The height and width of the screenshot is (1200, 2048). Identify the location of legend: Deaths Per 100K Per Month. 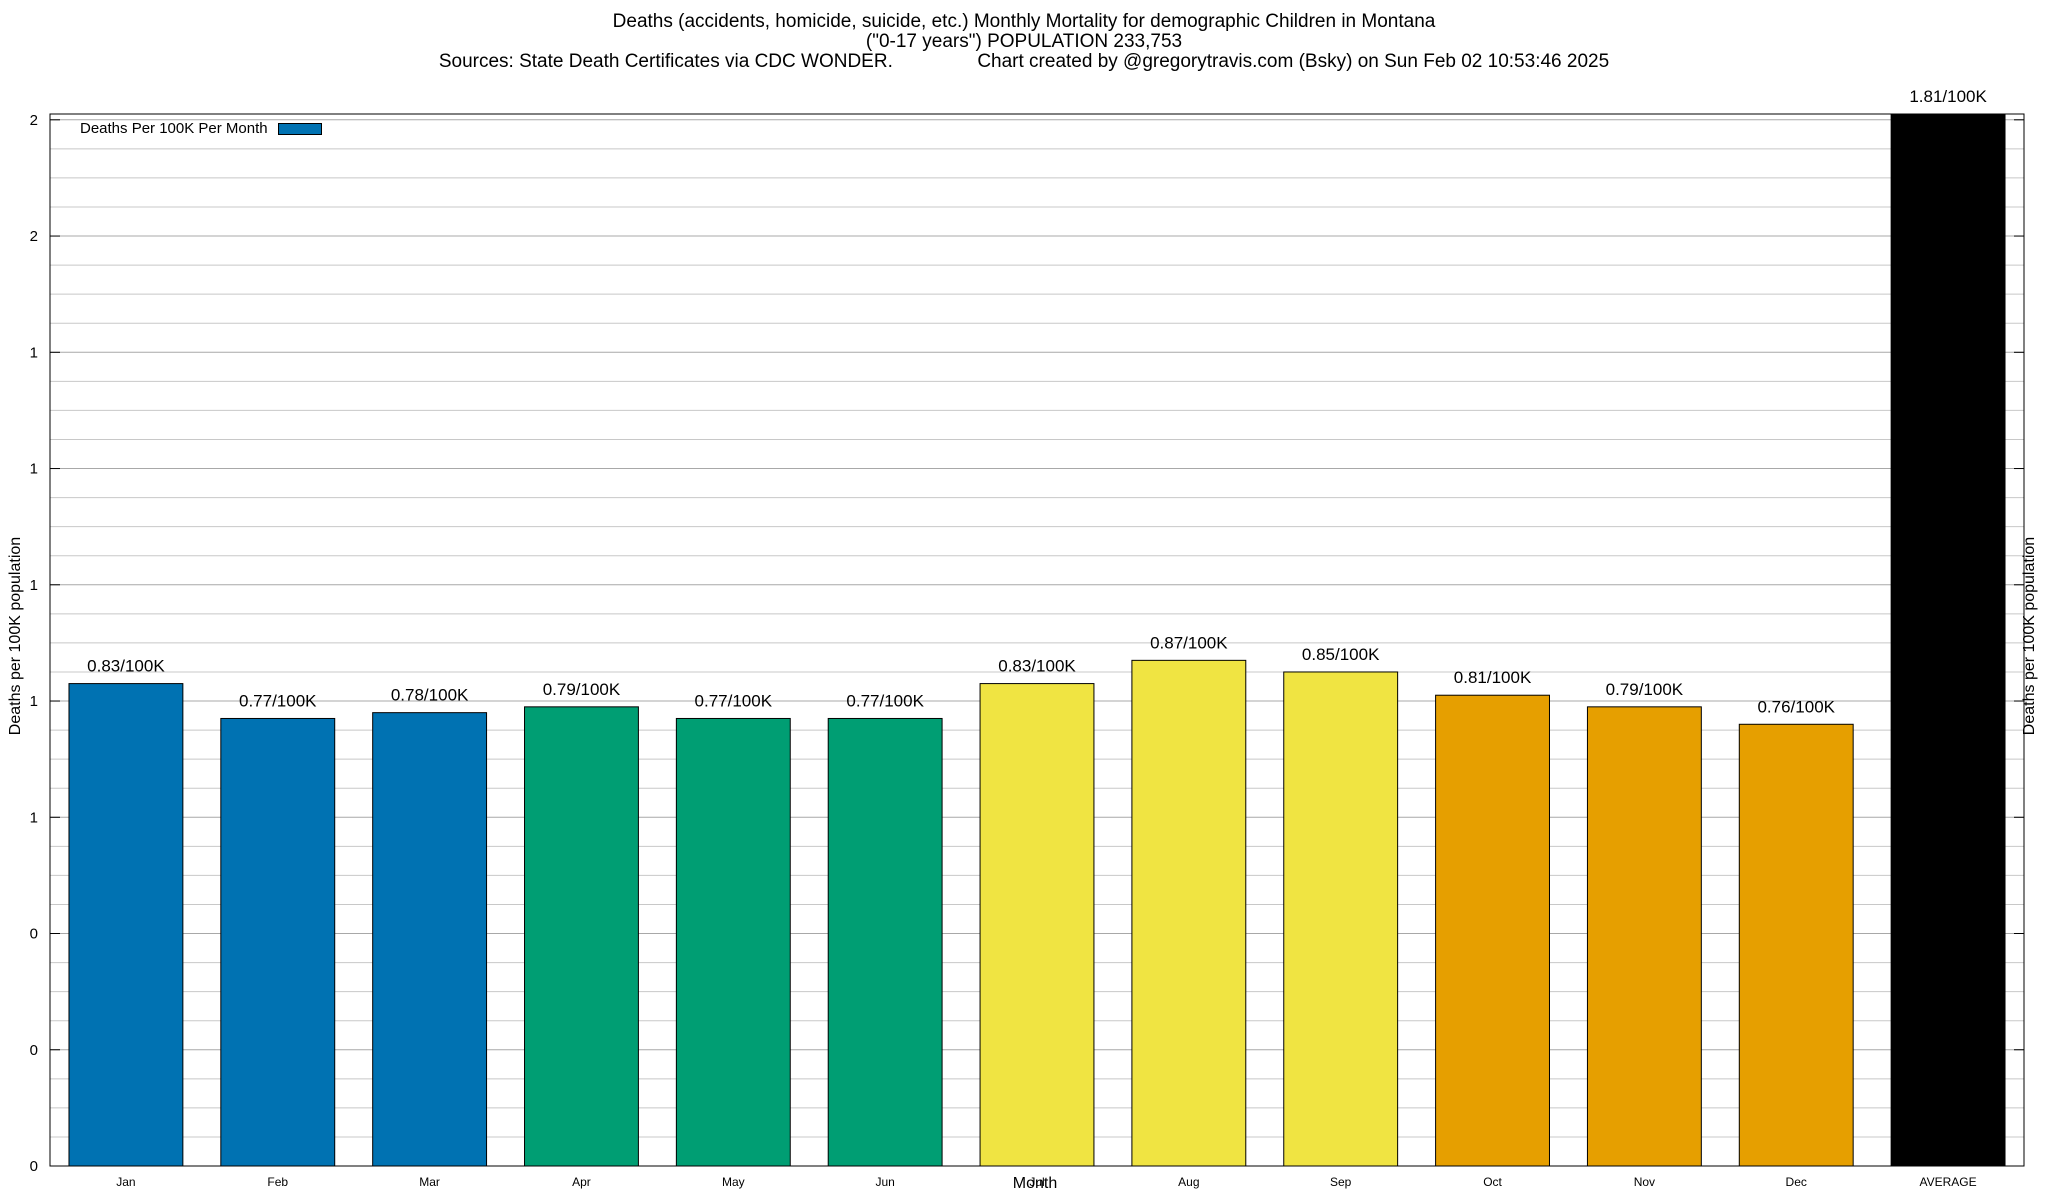
(201, 128).